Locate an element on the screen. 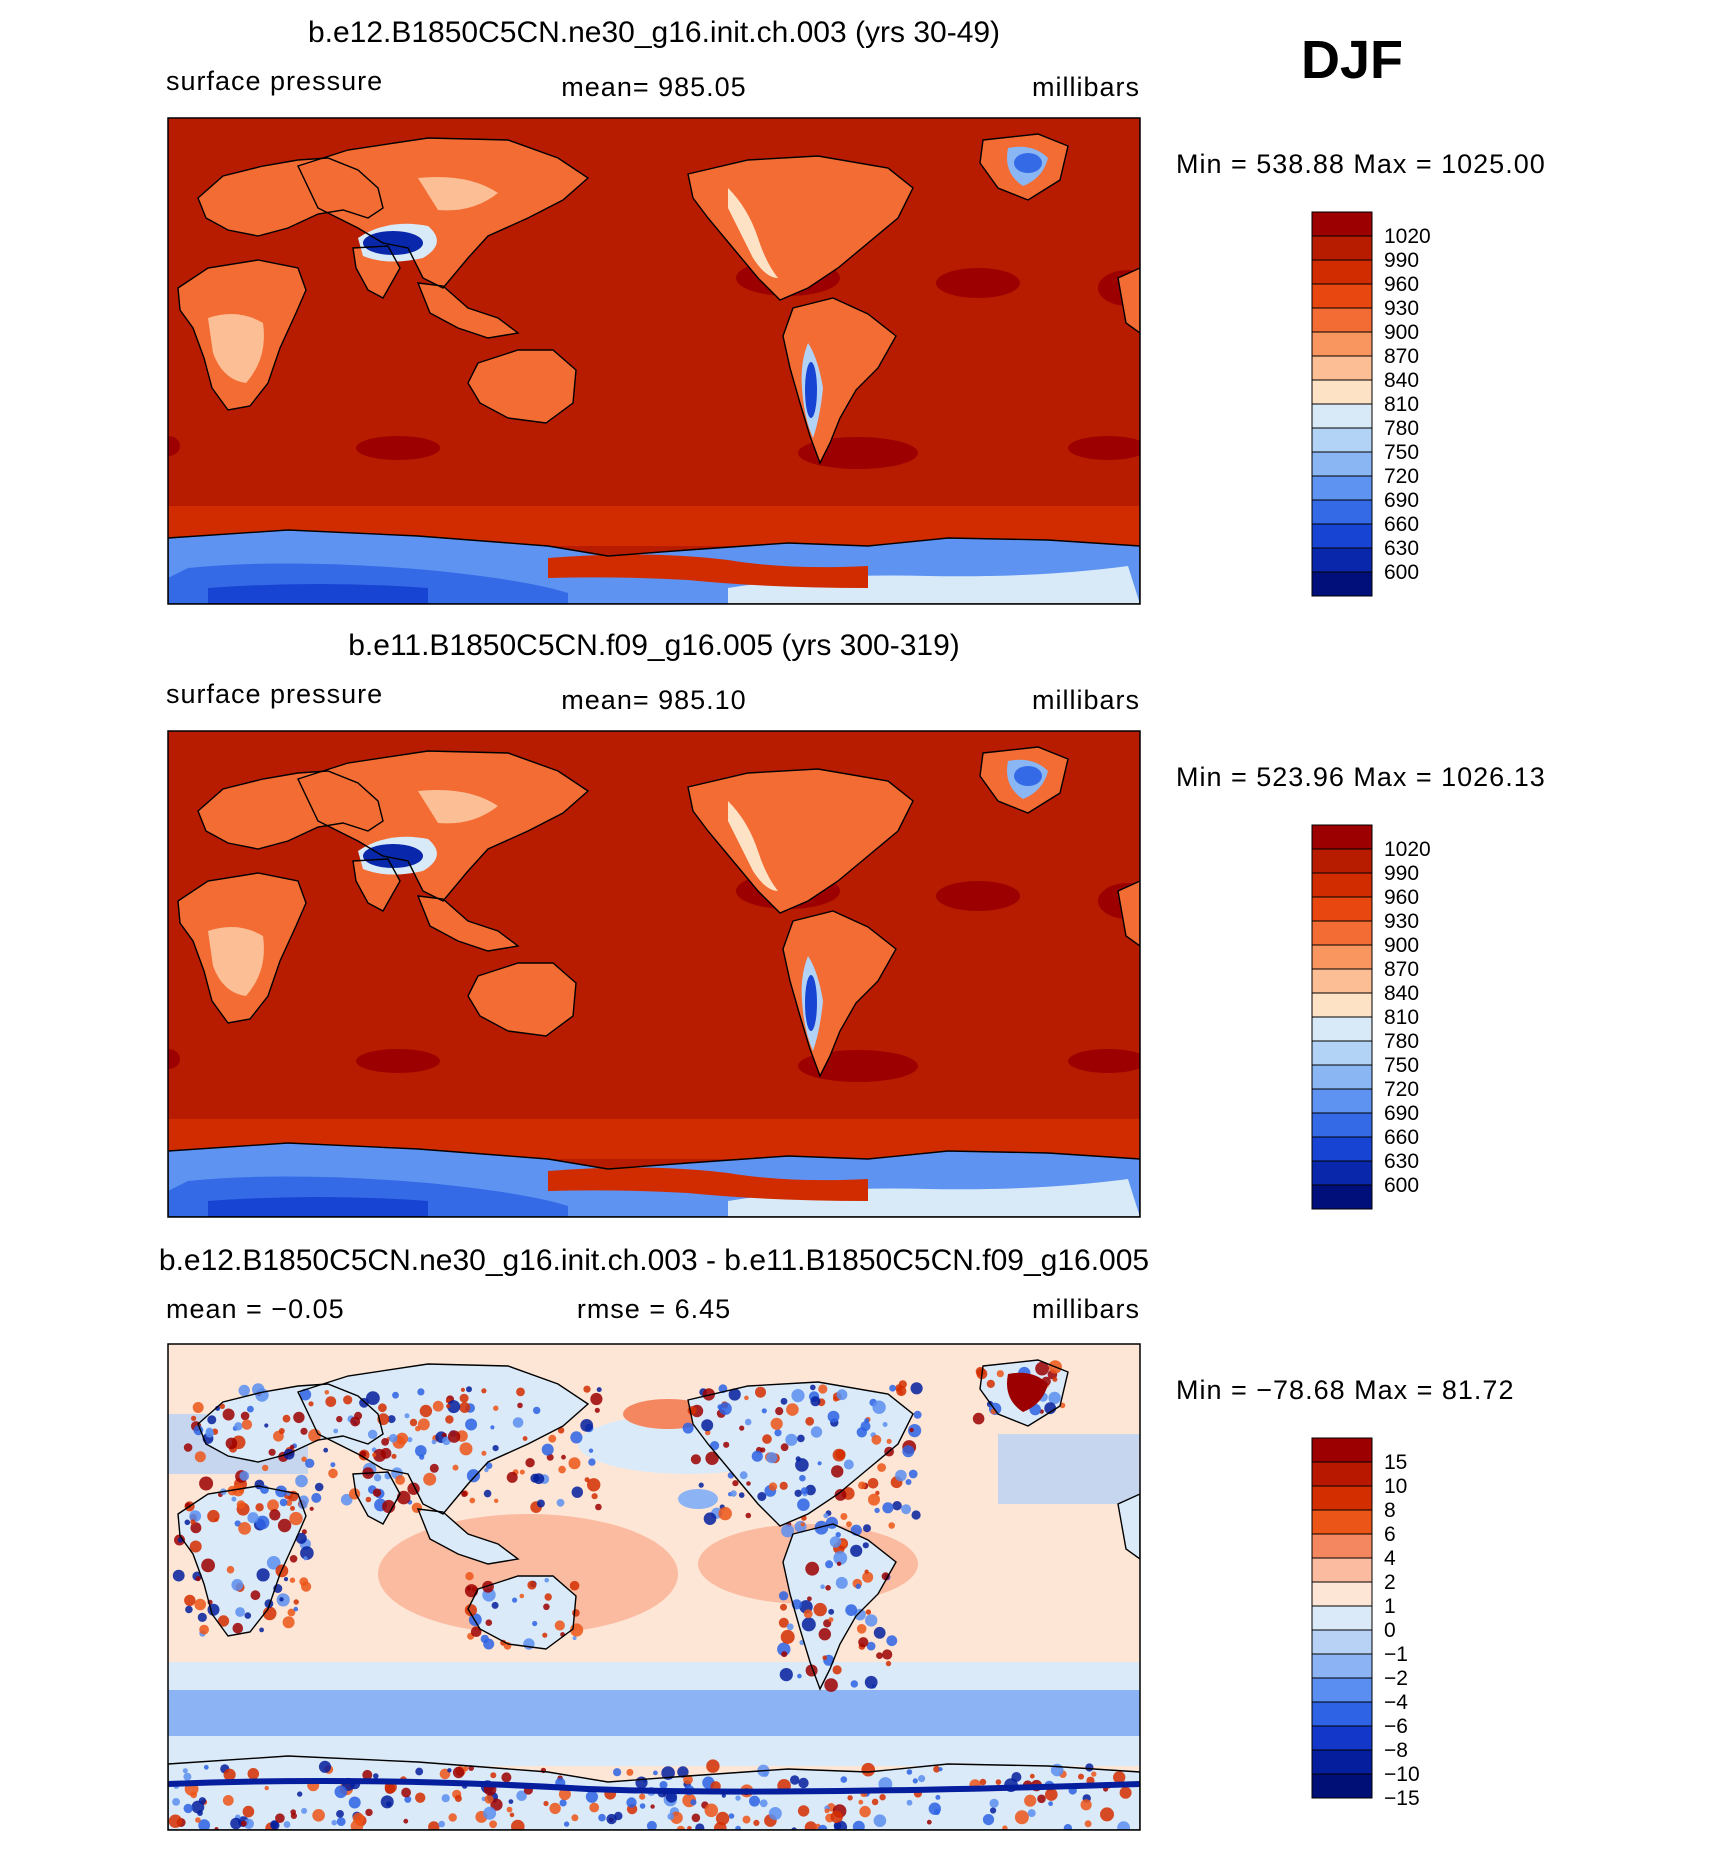  colorbar-level-label: 960 is located at coordinates (1401, 897).